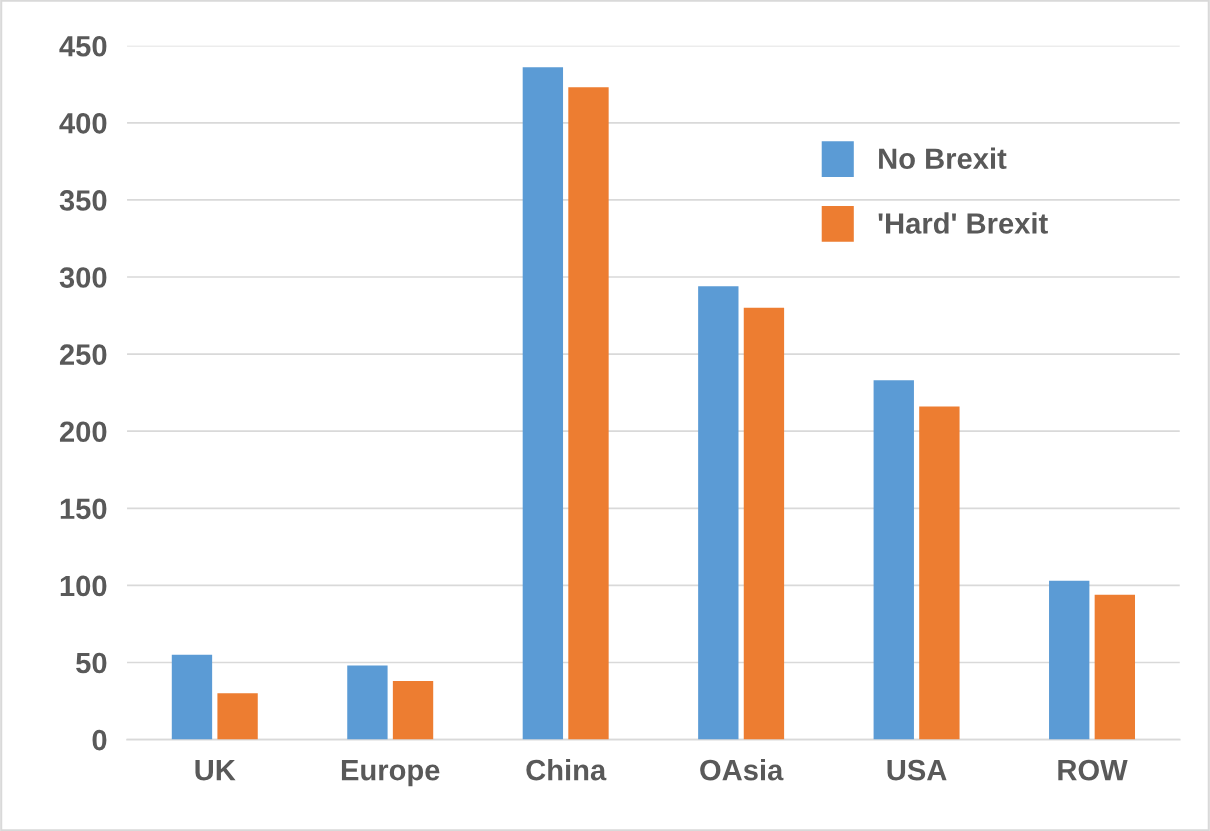 This screenshot has width=1210, height=831. I want to click on x-tick-label: USA, so click(917, 770).